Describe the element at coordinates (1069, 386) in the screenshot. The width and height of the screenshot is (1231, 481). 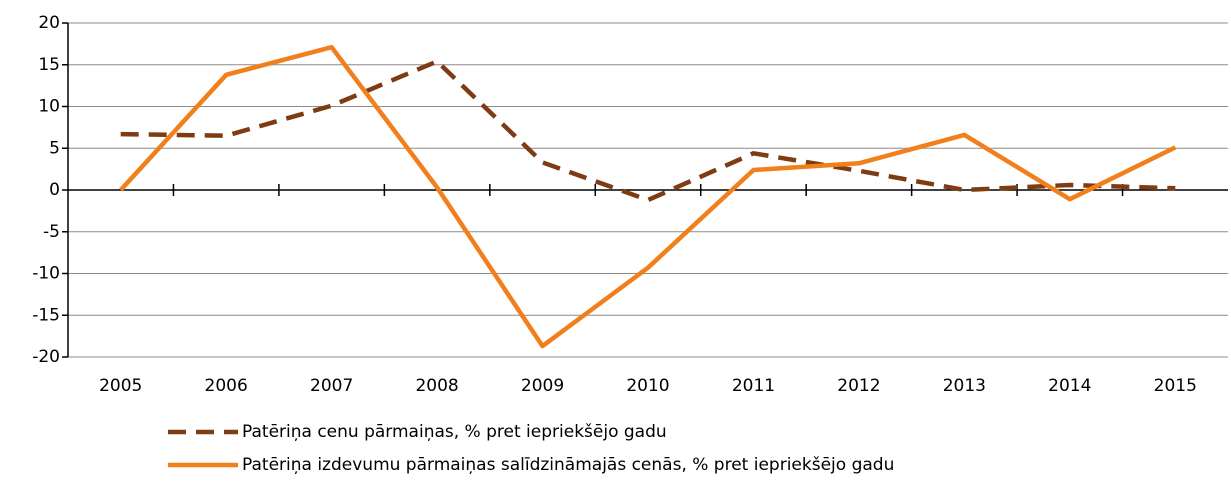
I see `x-tick-label: 2014` at that location.